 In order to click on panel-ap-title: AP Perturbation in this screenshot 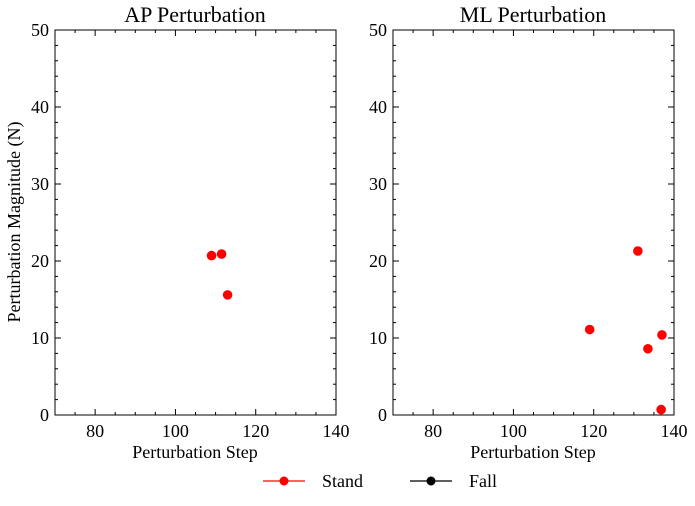, I will do `click(195, 14)`.